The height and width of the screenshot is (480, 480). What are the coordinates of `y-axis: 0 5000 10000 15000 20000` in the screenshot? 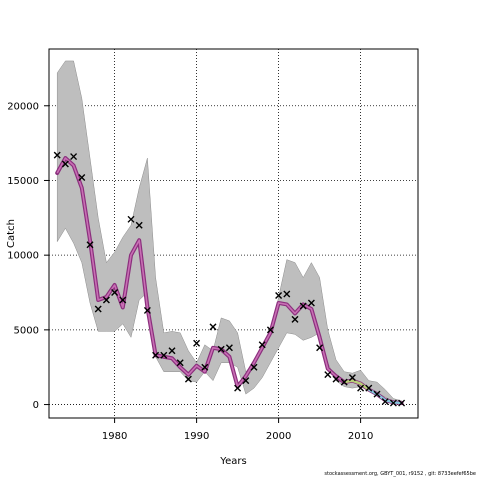 It's located at (28, 256).